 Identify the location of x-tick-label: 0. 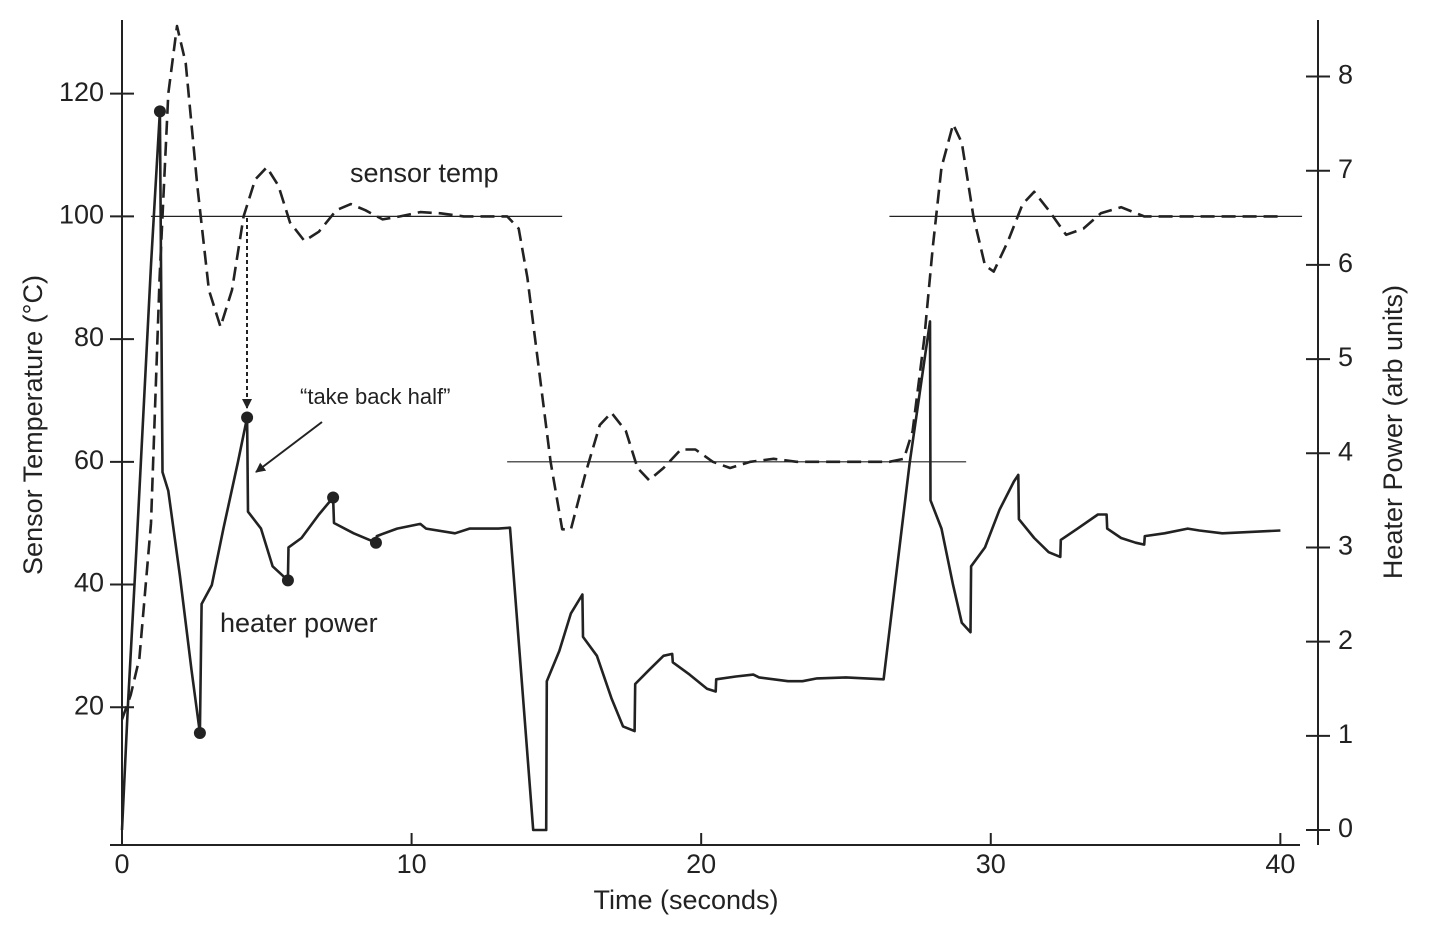
(121, 864).